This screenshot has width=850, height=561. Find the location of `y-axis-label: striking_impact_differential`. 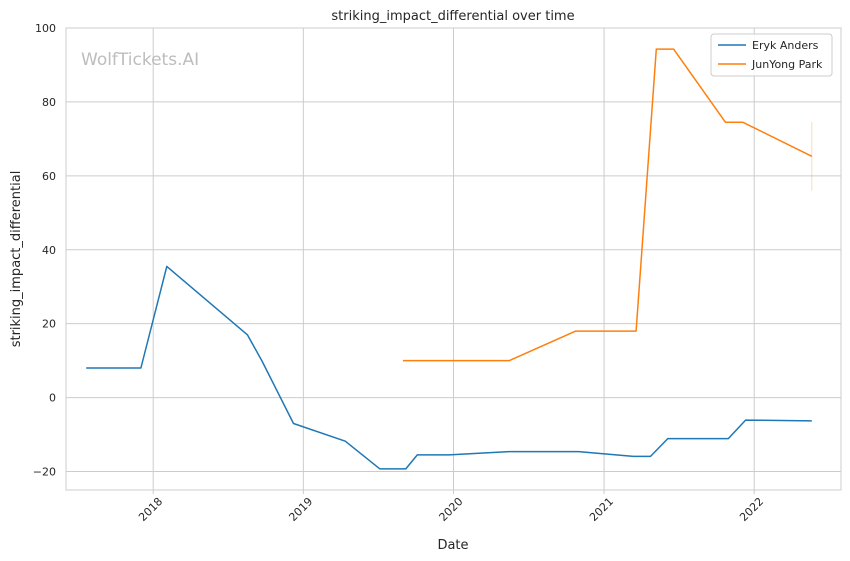

y-axis-label: striking_impact_differential is located at coordinates (16, 259).